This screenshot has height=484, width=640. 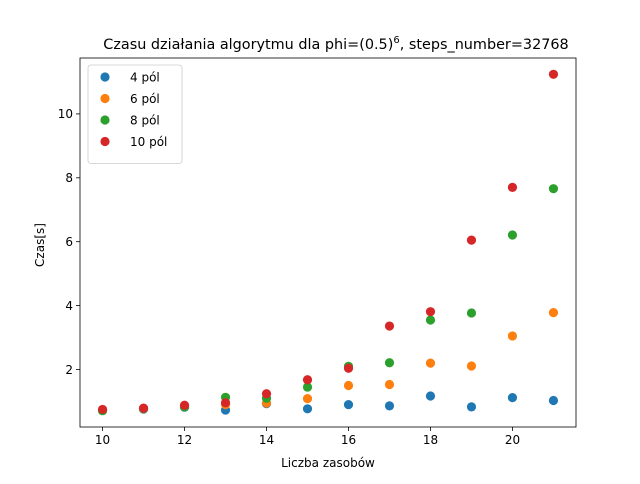 I want to click on legend-label: 8 pól, so click(x=145, y=120).